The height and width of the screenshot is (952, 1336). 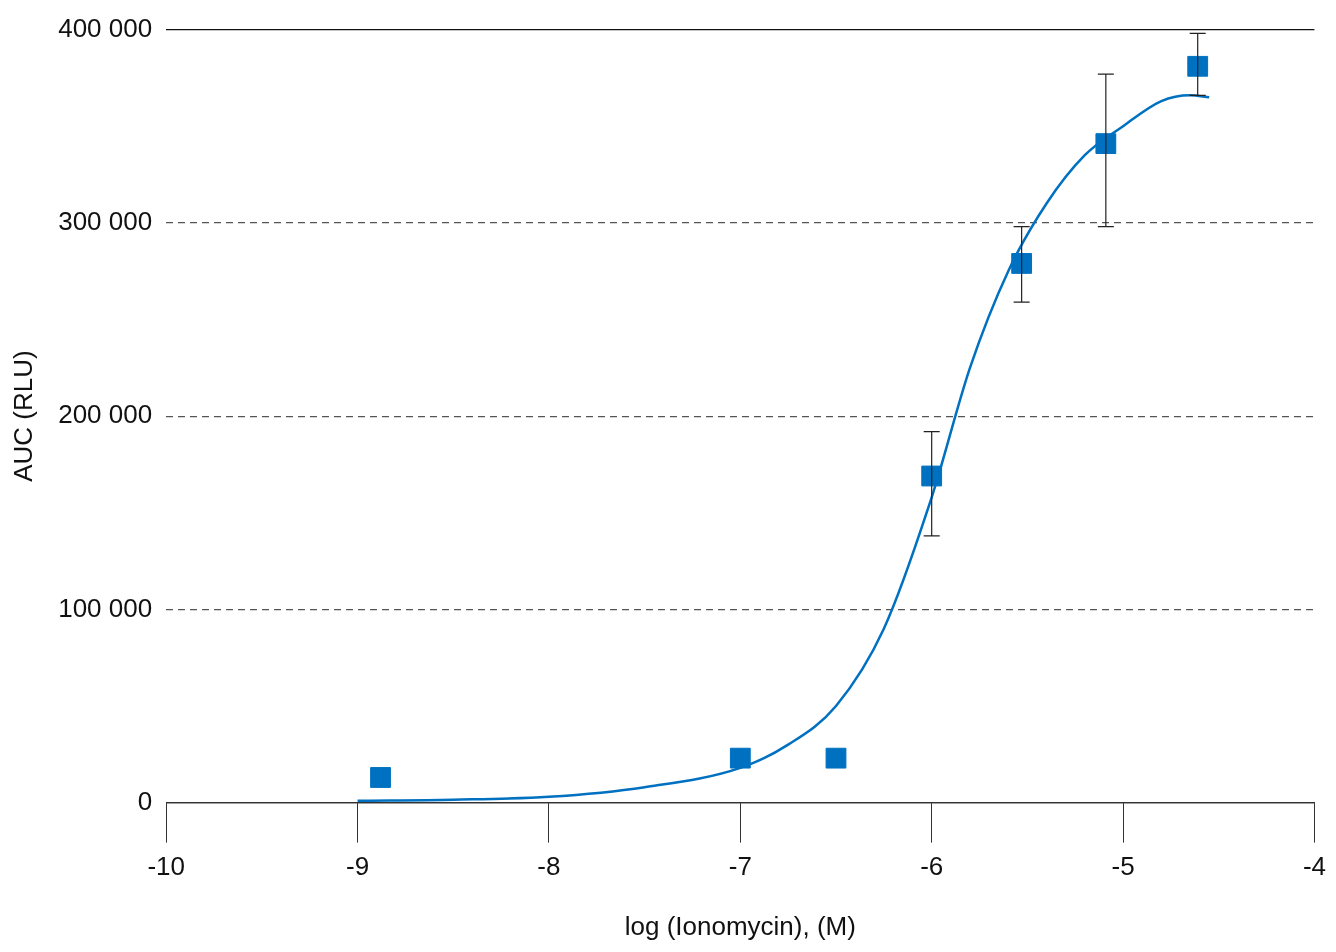 I want to click on y-tick-label: 100 000, so click(x=105, y=607).